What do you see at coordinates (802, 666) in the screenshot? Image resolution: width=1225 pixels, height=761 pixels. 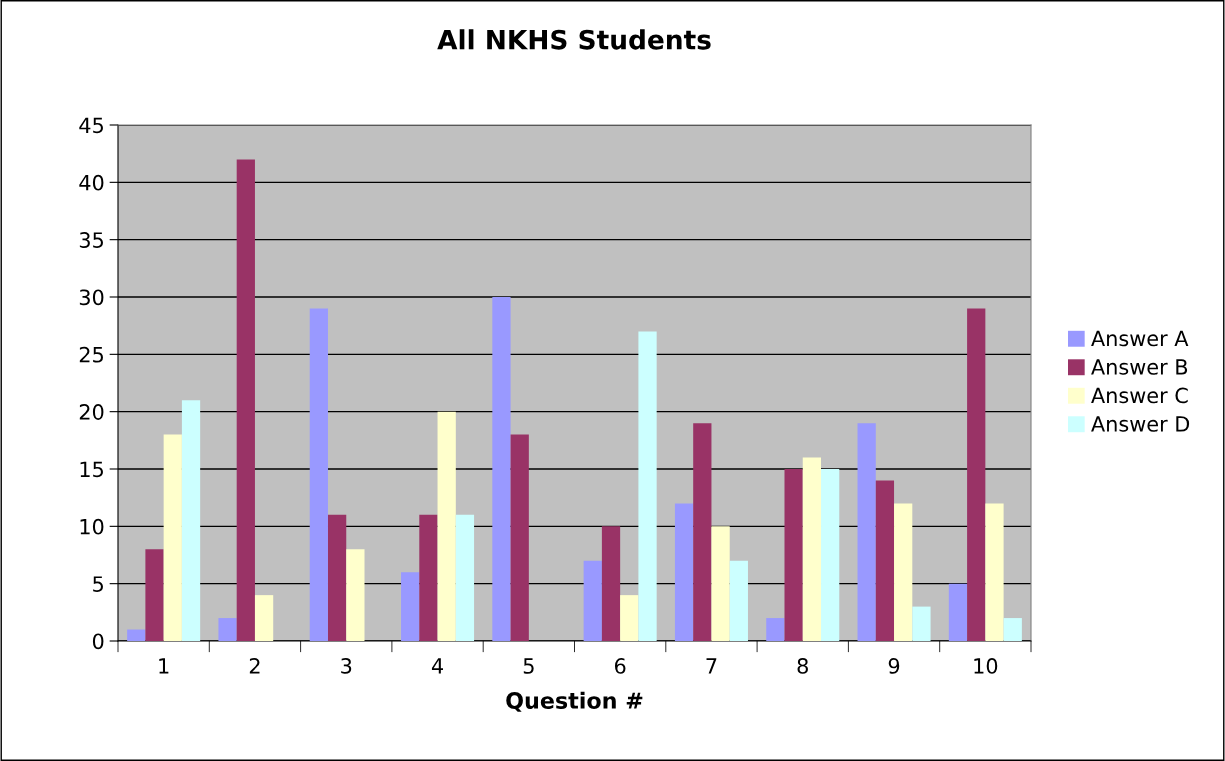 I see `x-tick-label: 8` at bounding box center [802, 666].